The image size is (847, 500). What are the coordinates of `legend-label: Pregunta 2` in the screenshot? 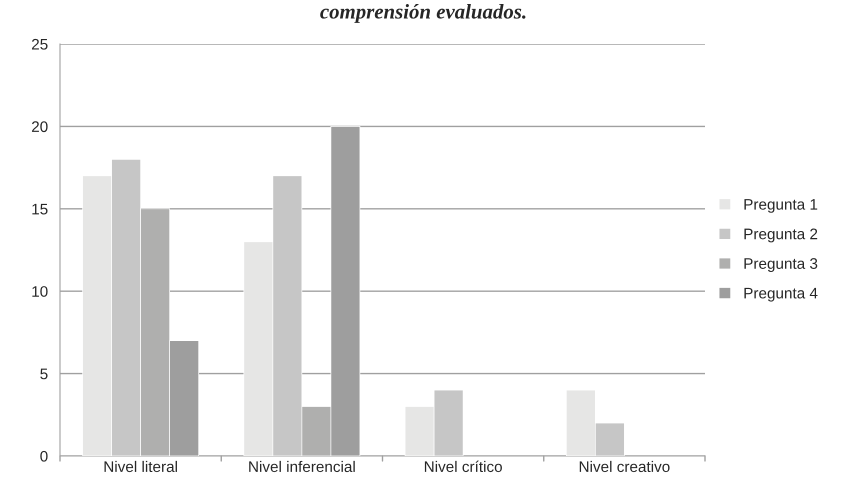 It's located at (781, 235).